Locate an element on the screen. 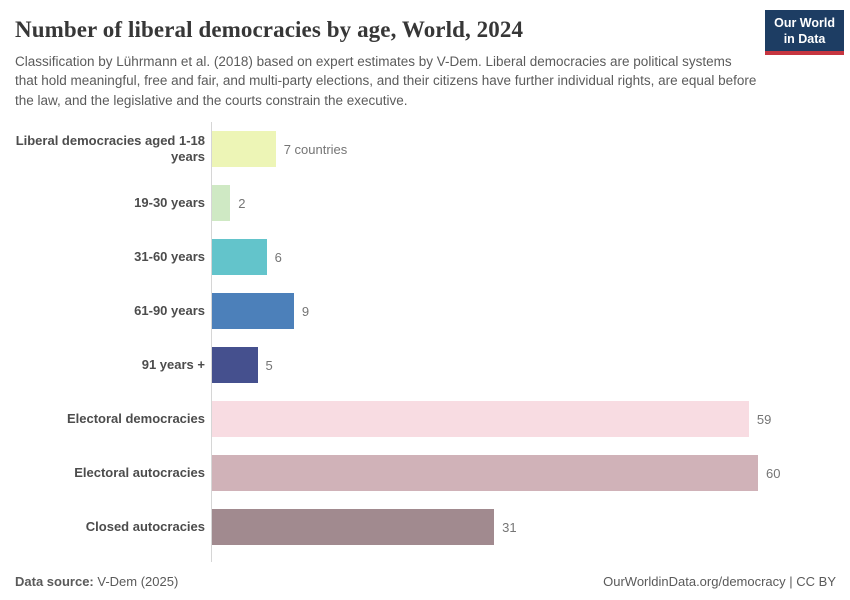 The height and width of the screenshot is (600, 850). chart-row: Electoral democracies 59 is located at coordinates (432, 419).